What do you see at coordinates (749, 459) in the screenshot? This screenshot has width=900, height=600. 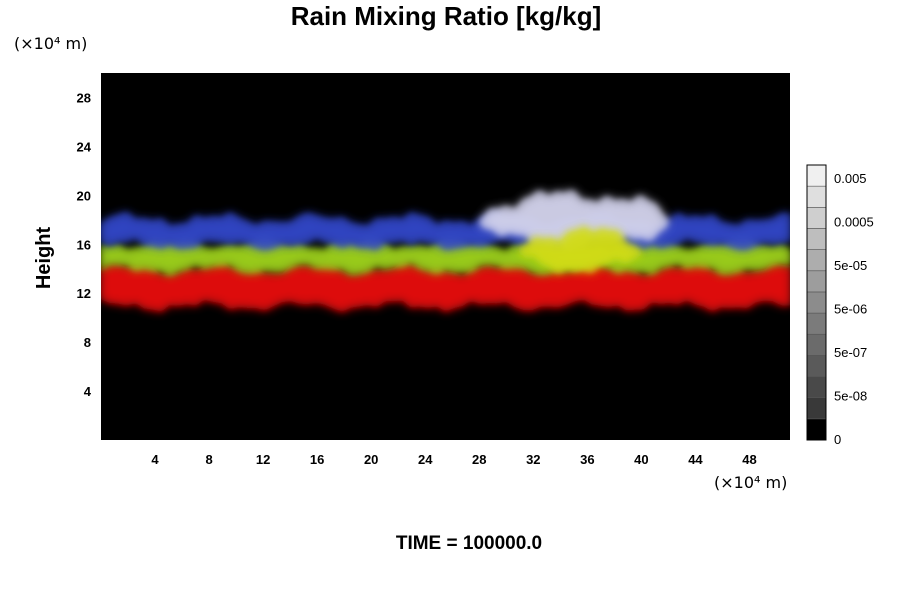 I see `x-tick-label: 48` at bounding box center [749, 459].